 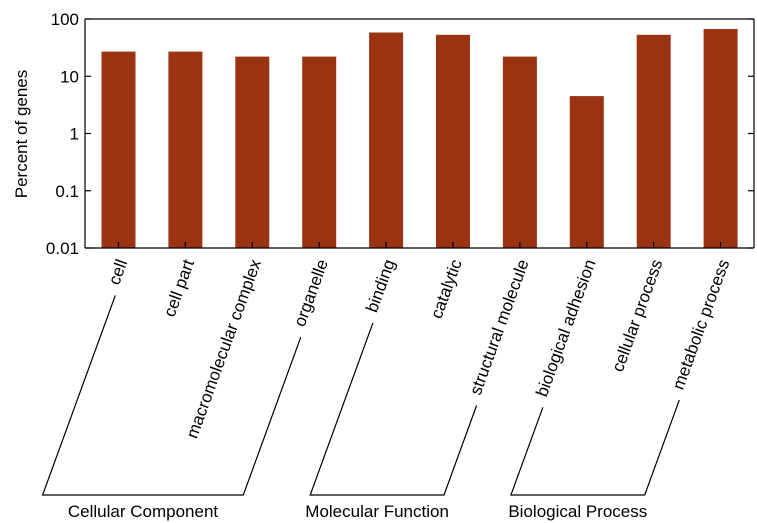 What do you see at coordinates (720, 138) in the screenshot?
I see `bar-metabolic-process` at bounding box center [720, 138].